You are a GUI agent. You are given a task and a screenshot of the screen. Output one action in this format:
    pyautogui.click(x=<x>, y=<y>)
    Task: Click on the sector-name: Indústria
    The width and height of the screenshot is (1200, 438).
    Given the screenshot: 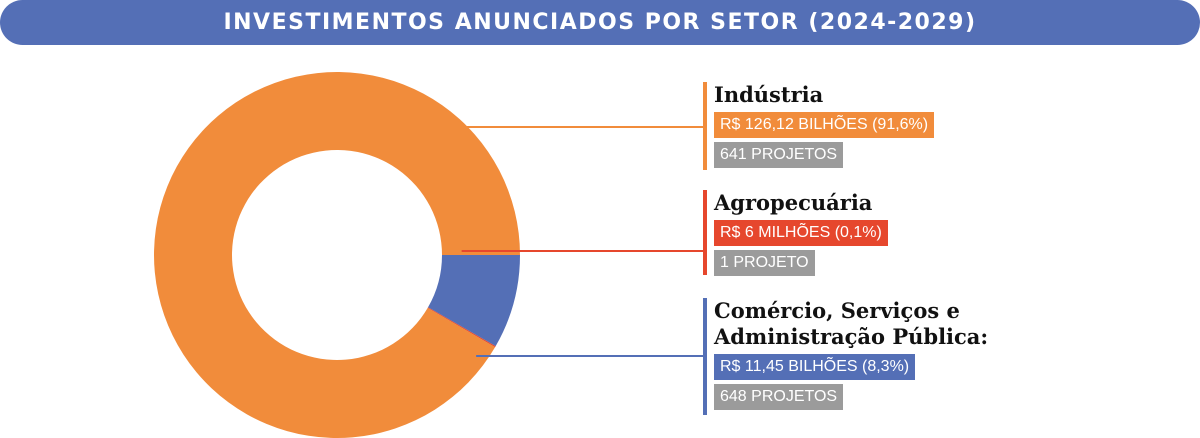 What is the action you would take?
    pyautogui.click(x=769, y=94)
    